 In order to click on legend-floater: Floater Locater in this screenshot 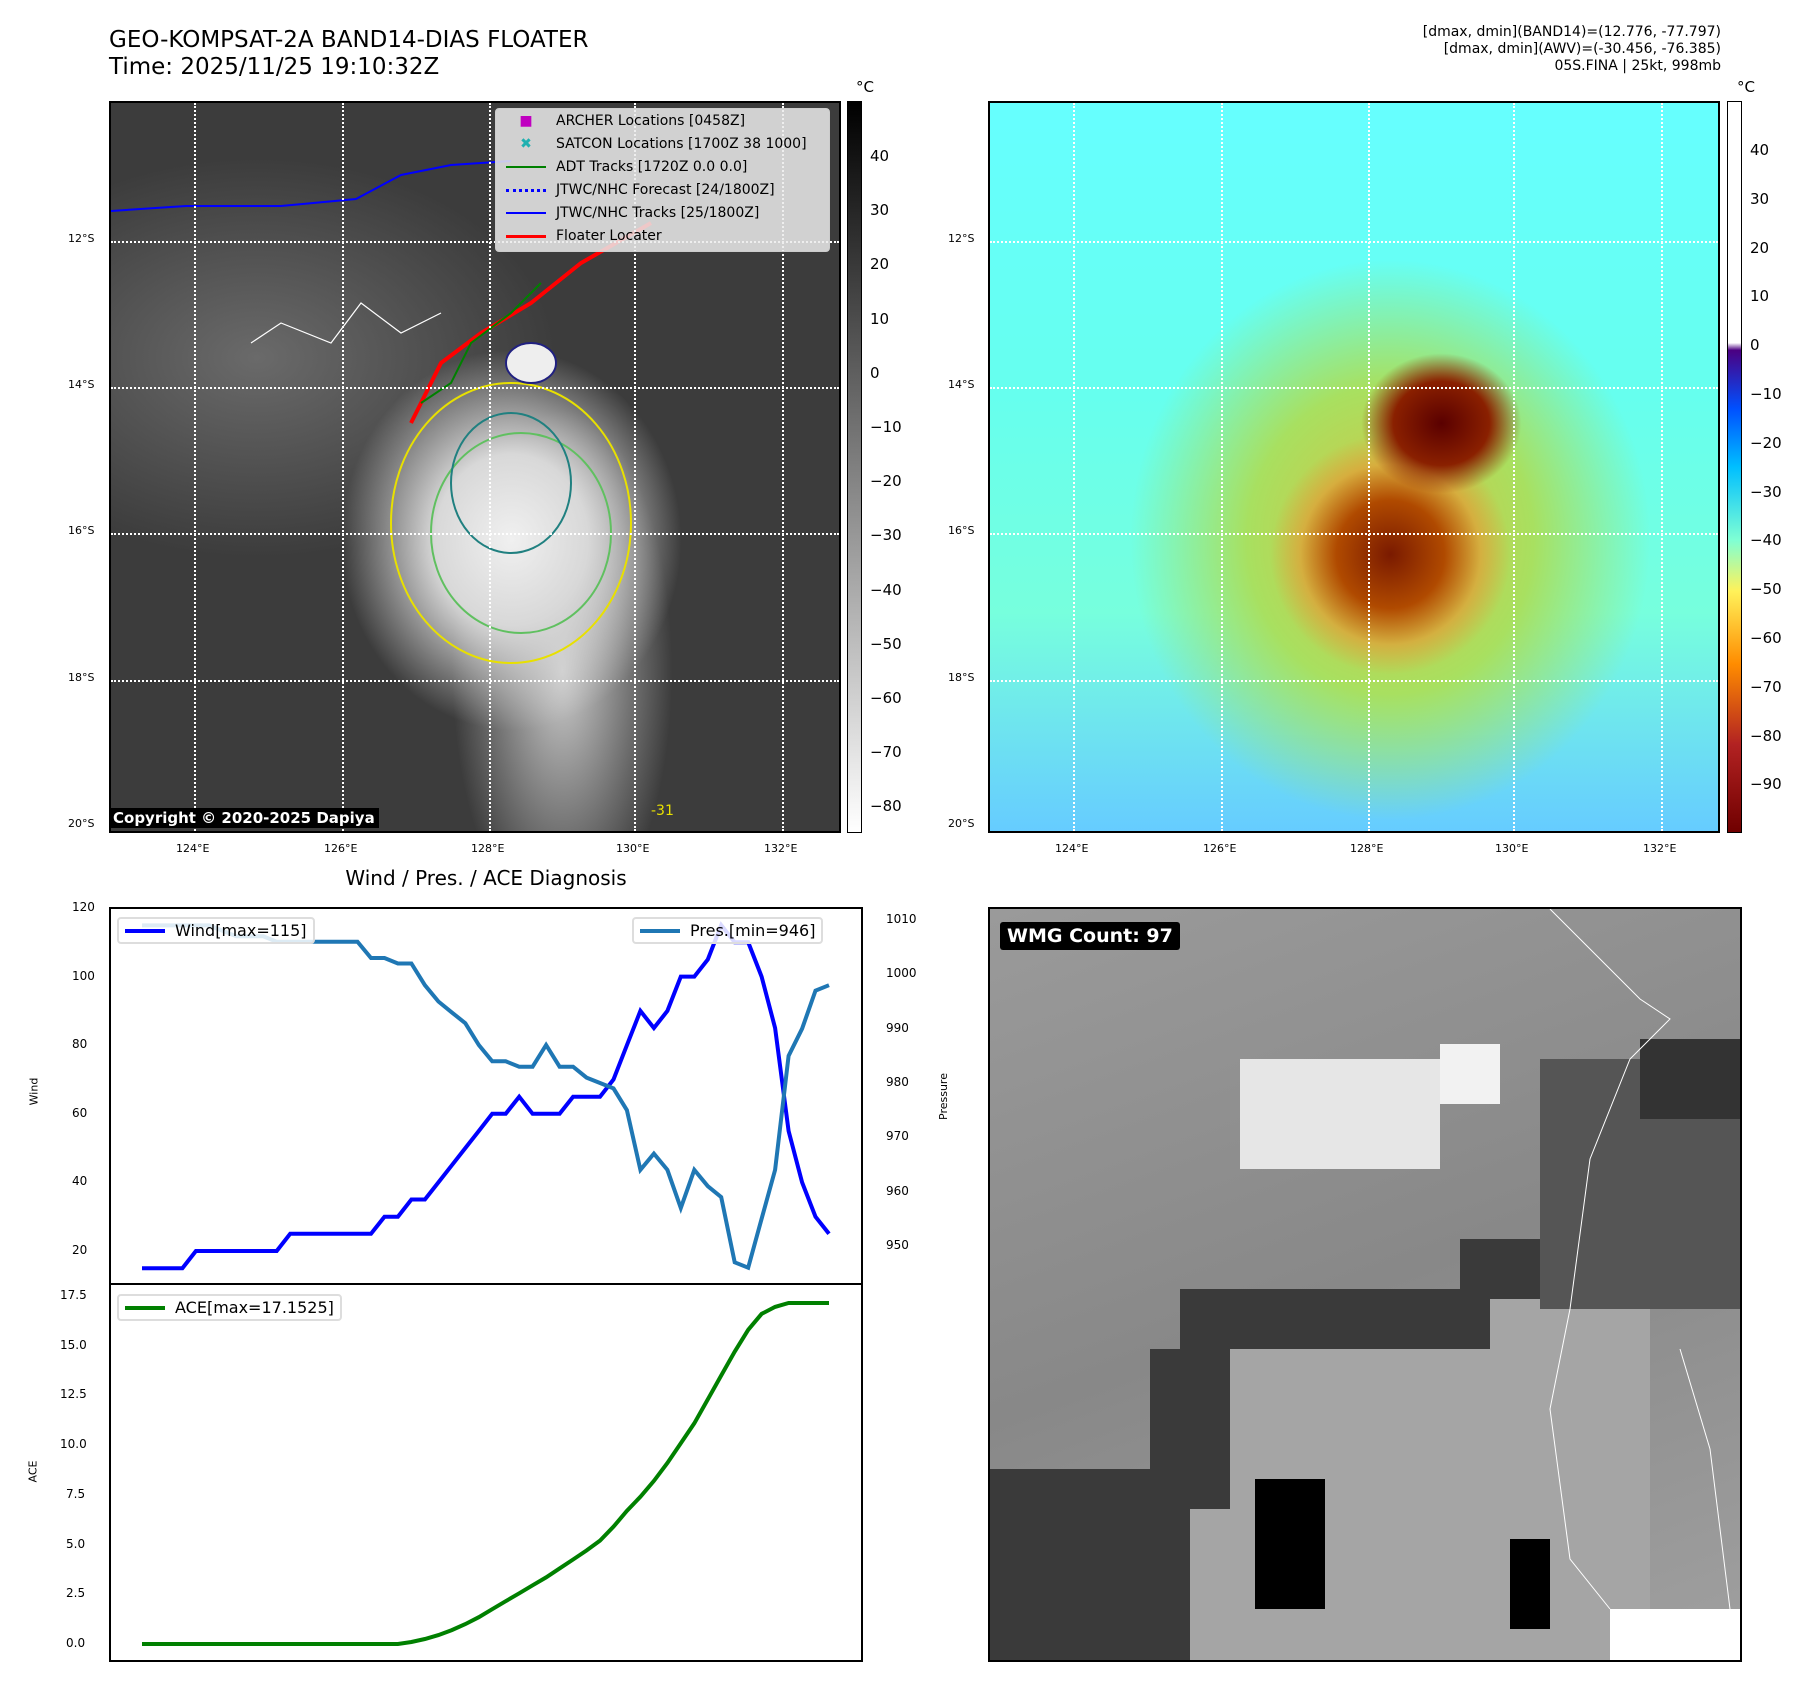, I will do `click(584, 236)`.